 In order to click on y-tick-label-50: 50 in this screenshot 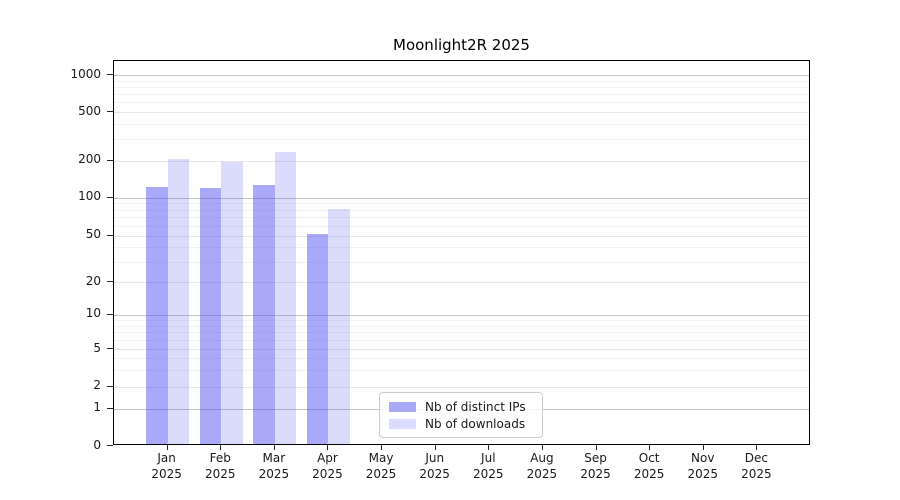, I will do `click(93, 234)`.